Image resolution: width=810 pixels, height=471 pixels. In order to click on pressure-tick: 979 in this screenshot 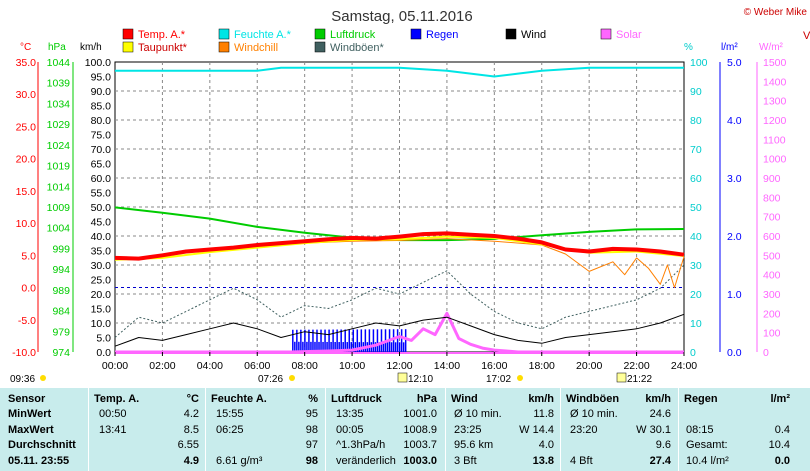, I will do `click(61, 332)`.